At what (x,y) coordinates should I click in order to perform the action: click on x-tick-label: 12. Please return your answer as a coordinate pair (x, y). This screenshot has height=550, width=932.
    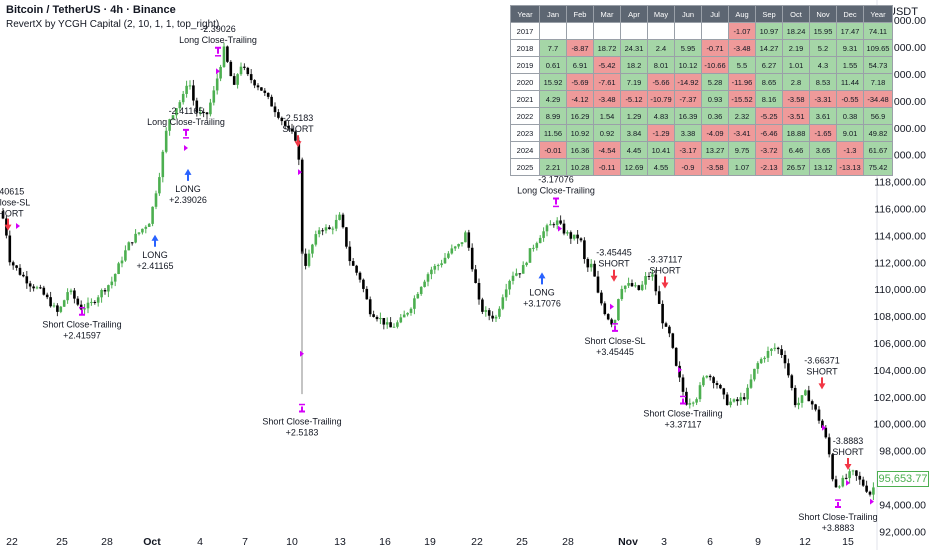
    Looking at the image, I should click on (805, 542).